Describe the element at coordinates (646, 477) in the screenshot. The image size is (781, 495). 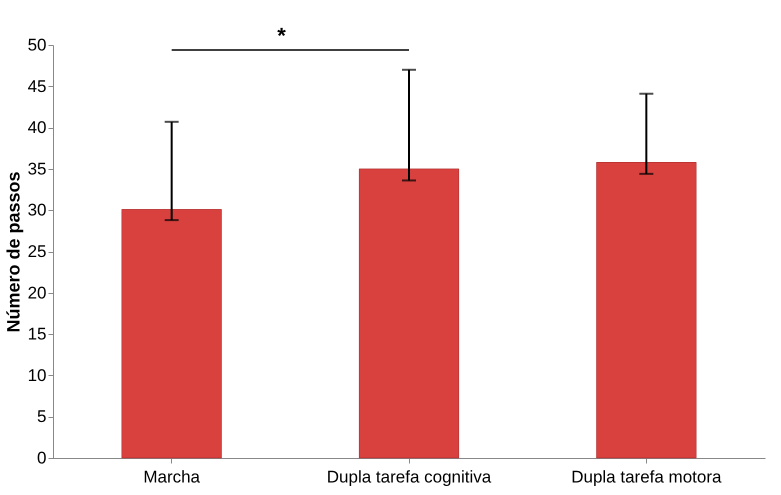
I see `x-tick-label: Dupla tarefa motora` at that location.